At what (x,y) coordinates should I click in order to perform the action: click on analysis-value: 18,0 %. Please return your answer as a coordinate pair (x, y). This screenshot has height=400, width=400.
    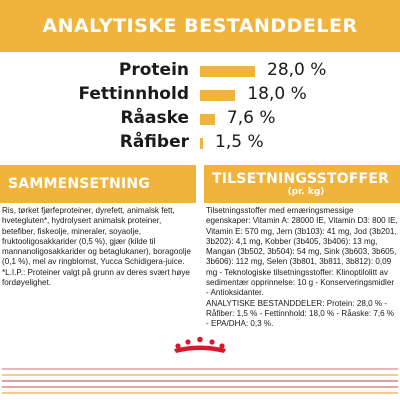
    Looking at the image, I should click on (277, 94).